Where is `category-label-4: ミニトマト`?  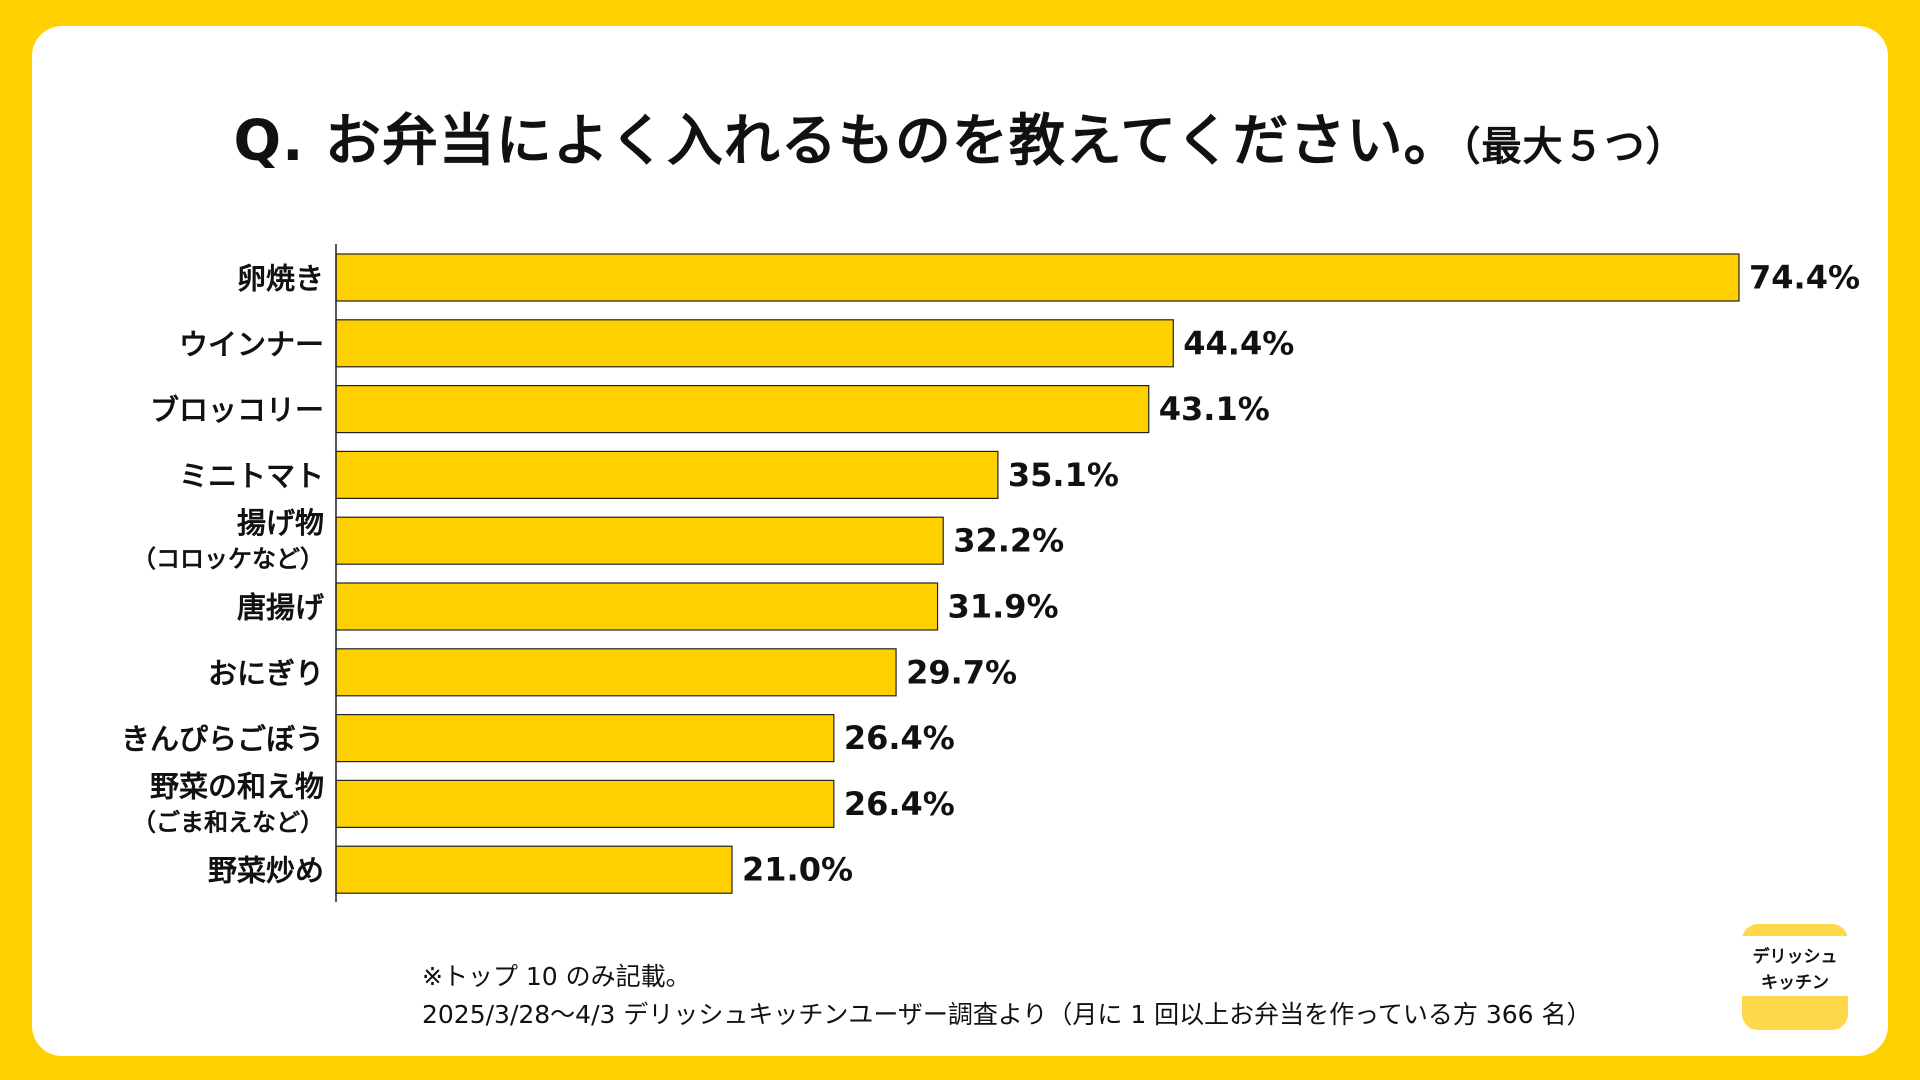 category-label-4: ミニトマト is located at coordinates (251, 476).